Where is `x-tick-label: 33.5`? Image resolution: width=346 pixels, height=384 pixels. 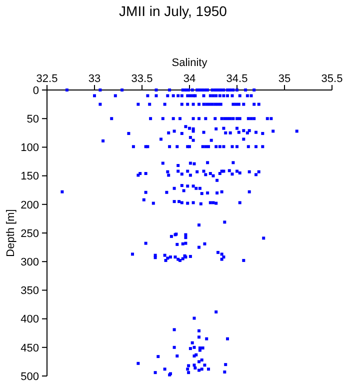 x-tick-label: 33.5 is located at coordinates (142, 79).